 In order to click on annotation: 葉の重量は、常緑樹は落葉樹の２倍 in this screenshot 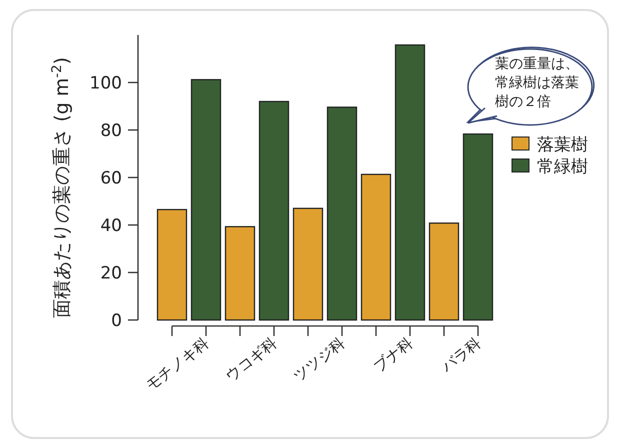, I will do `click(537, 83)`.